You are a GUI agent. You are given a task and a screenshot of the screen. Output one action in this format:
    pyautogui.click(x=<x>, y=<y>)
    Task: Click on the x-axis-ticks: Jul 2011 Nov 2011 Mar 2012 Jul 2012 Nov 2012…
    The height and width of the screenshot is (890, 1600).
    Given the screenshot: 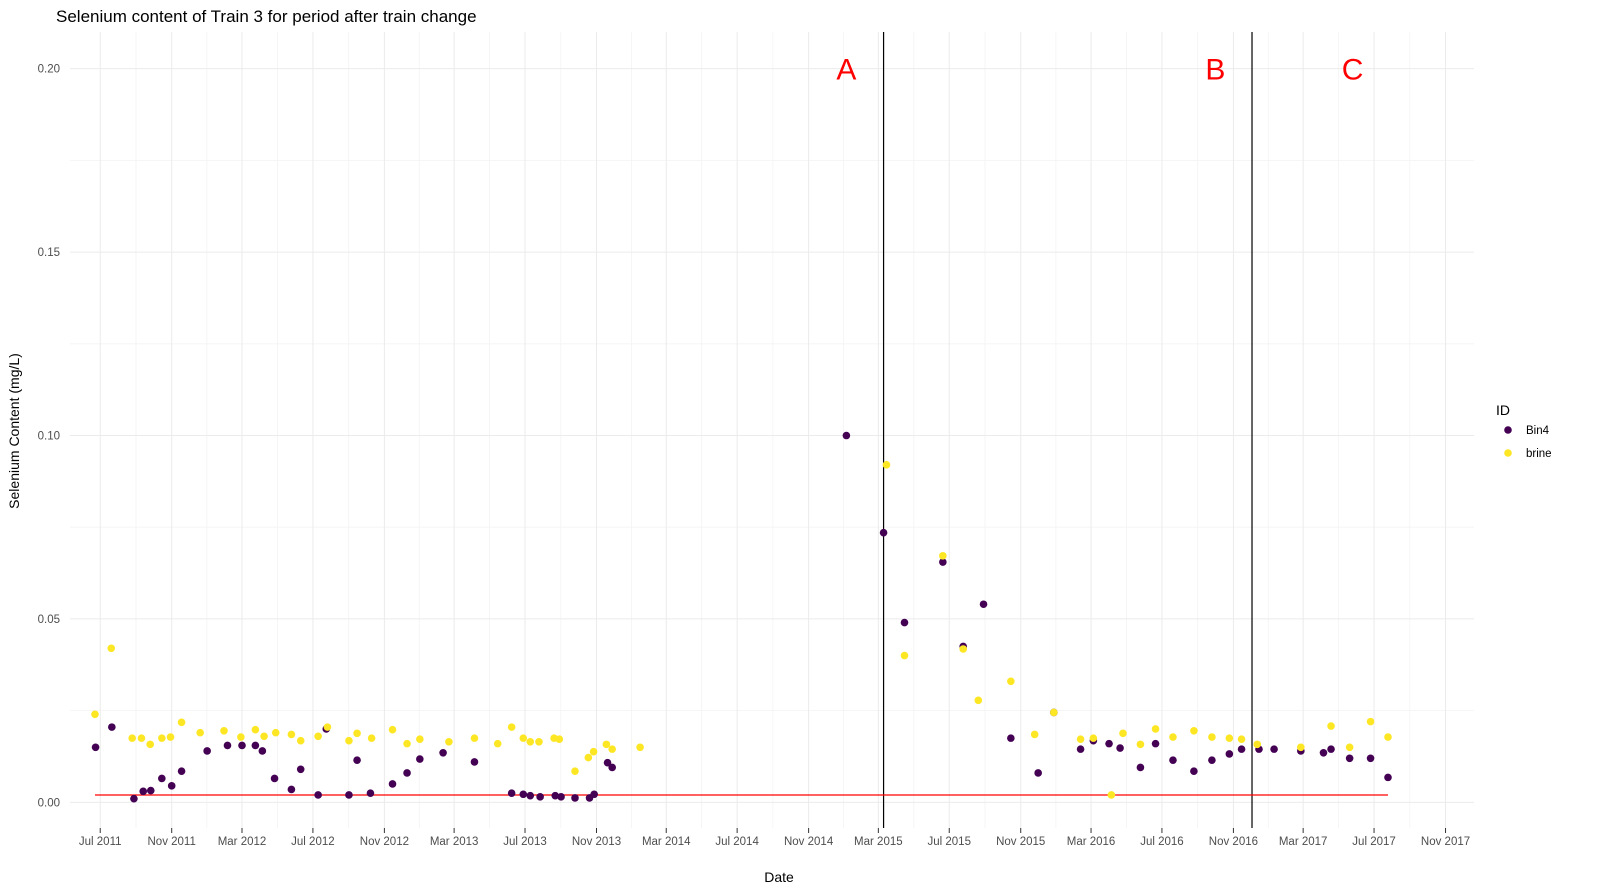 What is the action you would take?
    pyautogui.click(x=774, y=838)
    